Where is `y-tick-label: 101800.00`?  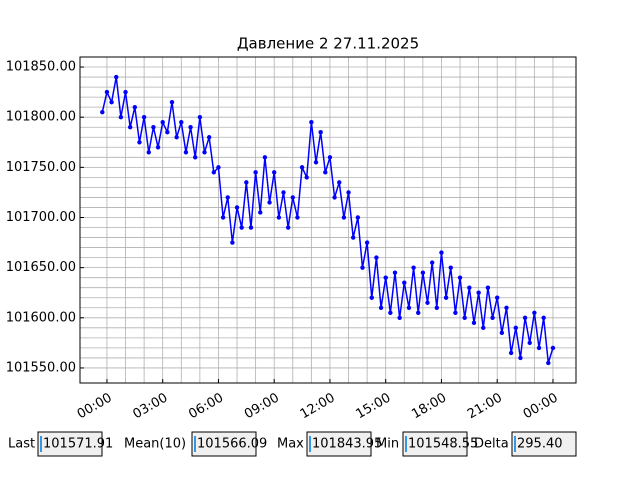
y-tick-label: 101800.00 is located at coordinates (41, 117).